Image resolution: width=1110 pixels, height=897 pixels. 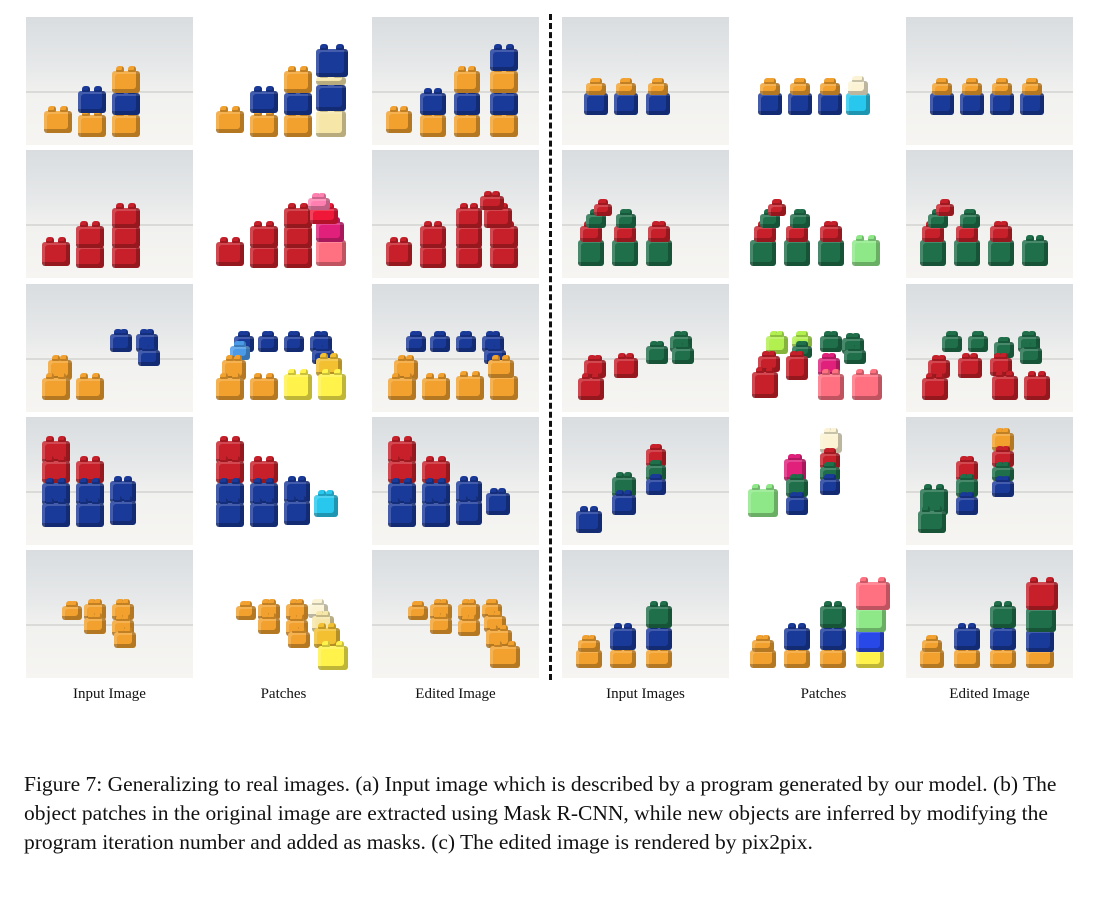 I want to click on column-label-patches: Patches, so click(x=283, y=694).